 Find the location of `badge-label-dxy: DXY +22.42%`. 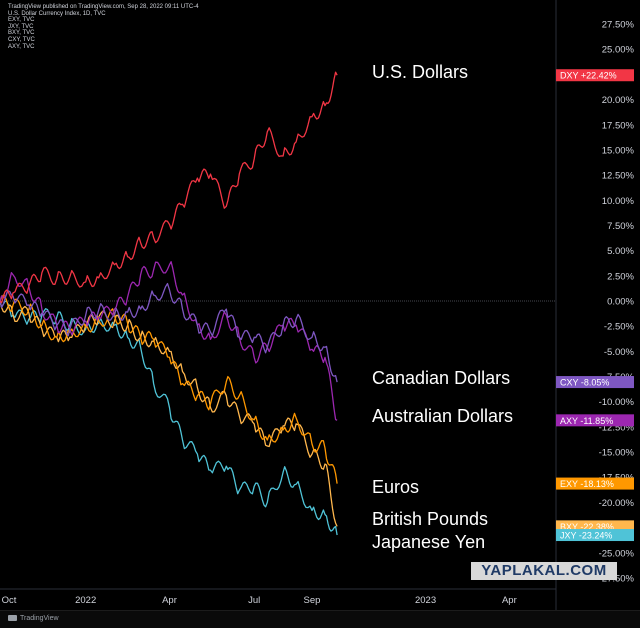

badge-label-dxy: DXY +22.42% is located at coordinates (588, 76).